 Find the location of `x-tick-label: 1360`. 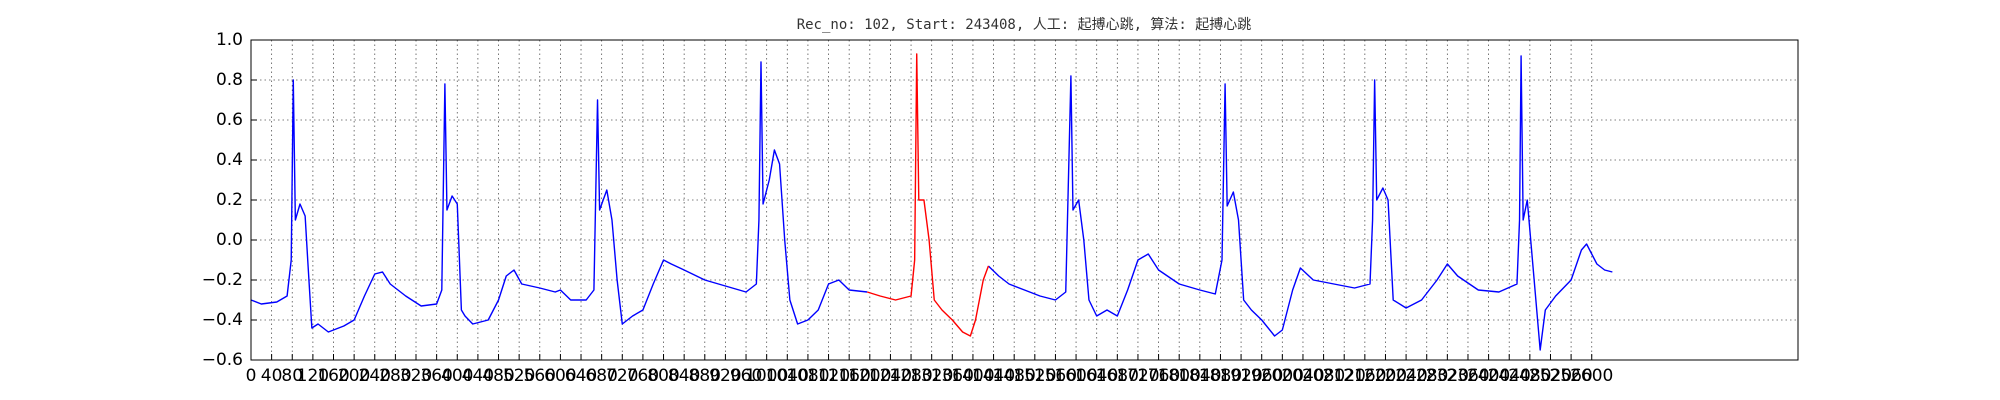

x-tick-label: 1360 is located at coordinates (952, 376).